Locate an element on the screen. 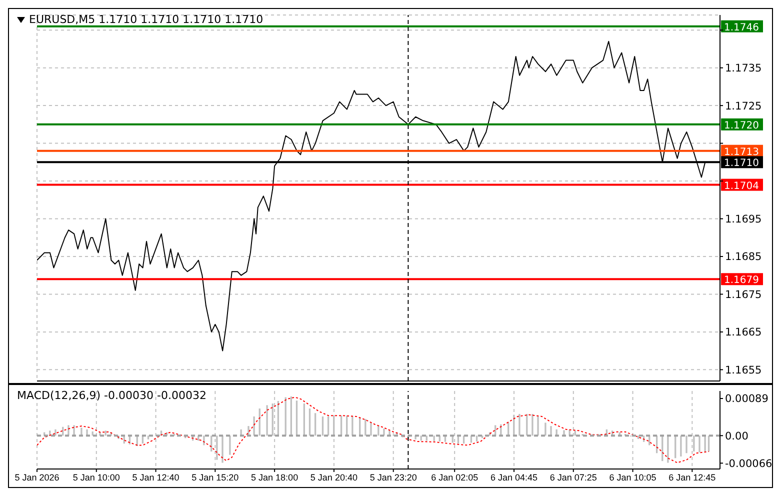 This screenshot has height=489, width=781. y-tick-label: 1.1725 is located at coordinates (743, 106).